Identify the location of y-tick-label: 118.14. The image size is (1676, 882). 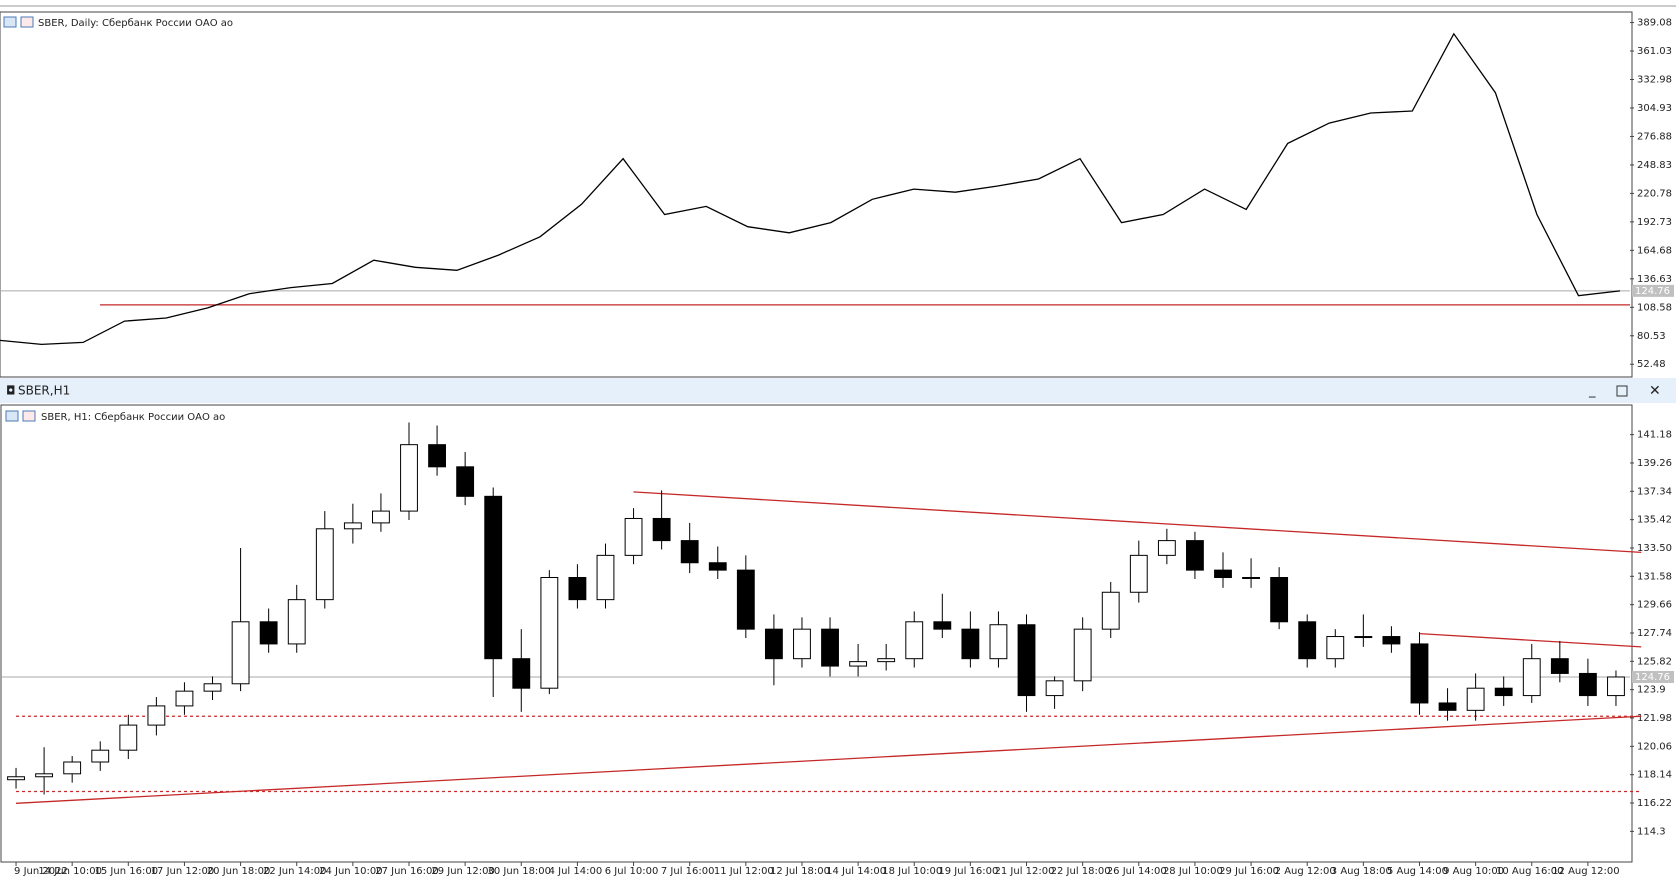
(1654, 775).